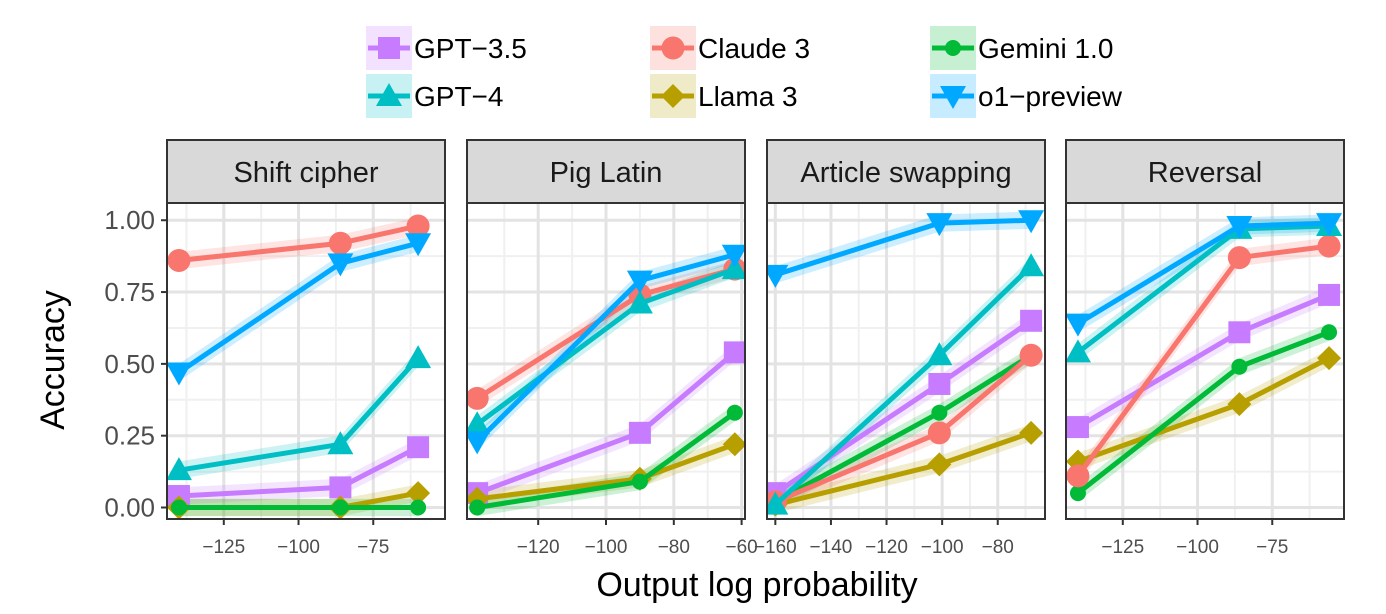  I want to click on legend-item-gemini-1-0: Gemini 1.0, so click(1021, 48).